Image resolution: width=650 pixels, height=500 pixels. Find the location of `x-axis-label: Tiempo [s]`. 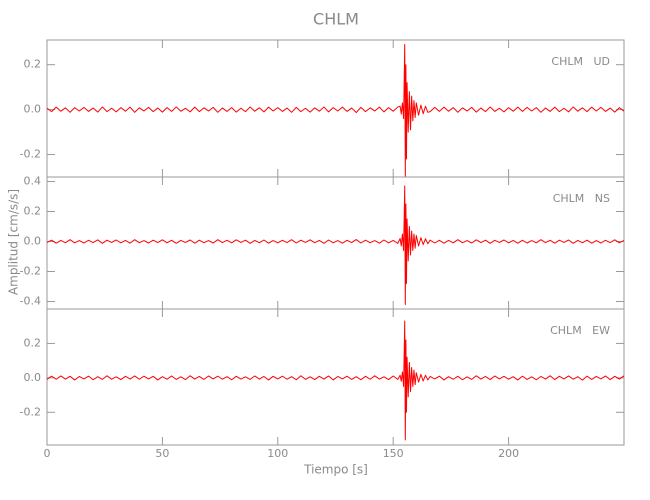

x-axis-label: Tiempo [s] is located at coordinates (335, 470).